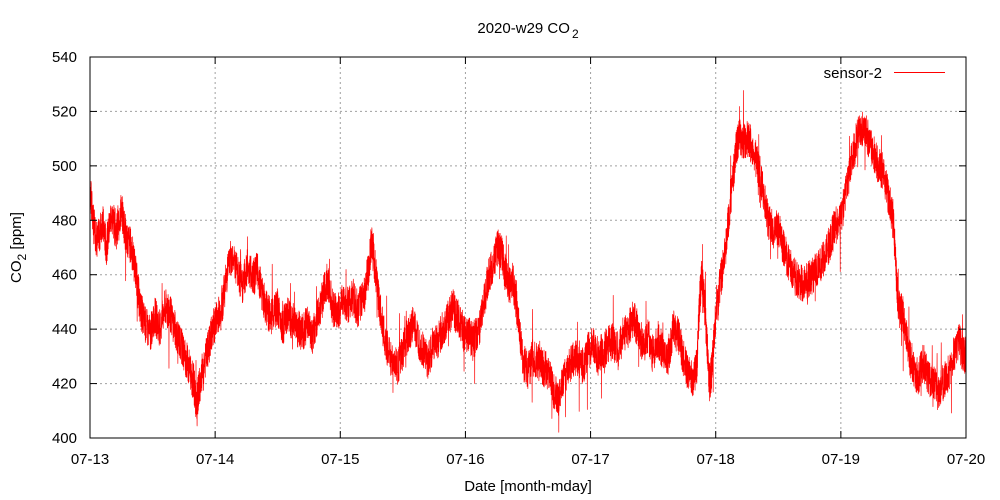 Image resolution: width=1000 pixels, height=500 pixels. Describe the element at coordinates (64, 329) in the screenshot. I see `y-tick-label: 440` at that location.